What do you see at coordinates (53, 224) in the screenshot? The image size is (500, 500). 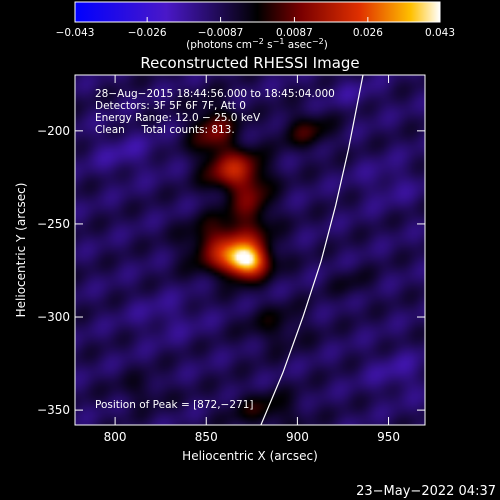 I see `y-tick-label: −250` at bounding box center [53, 224].